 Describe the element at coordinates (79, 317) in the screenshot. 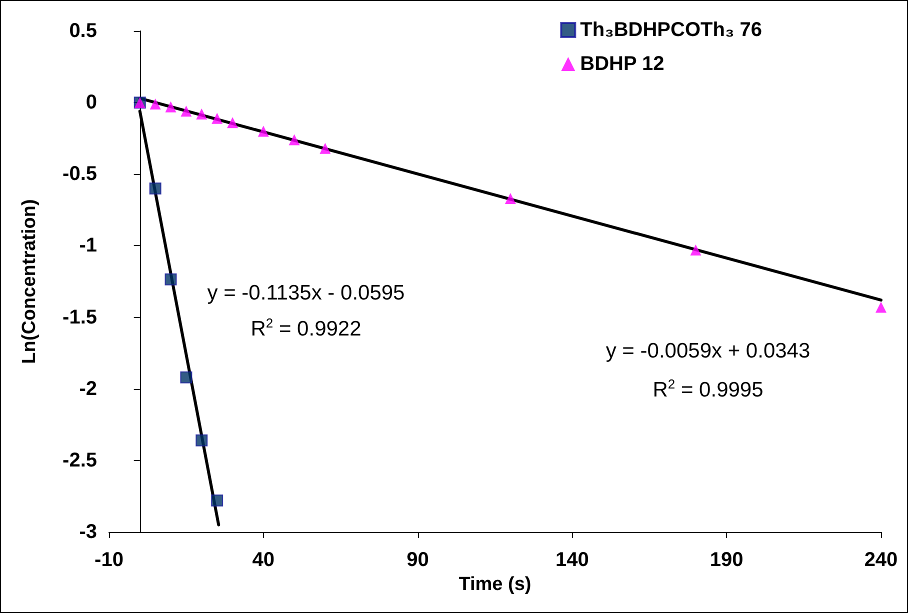

I see `y-tick-label: -1.5` at that location.